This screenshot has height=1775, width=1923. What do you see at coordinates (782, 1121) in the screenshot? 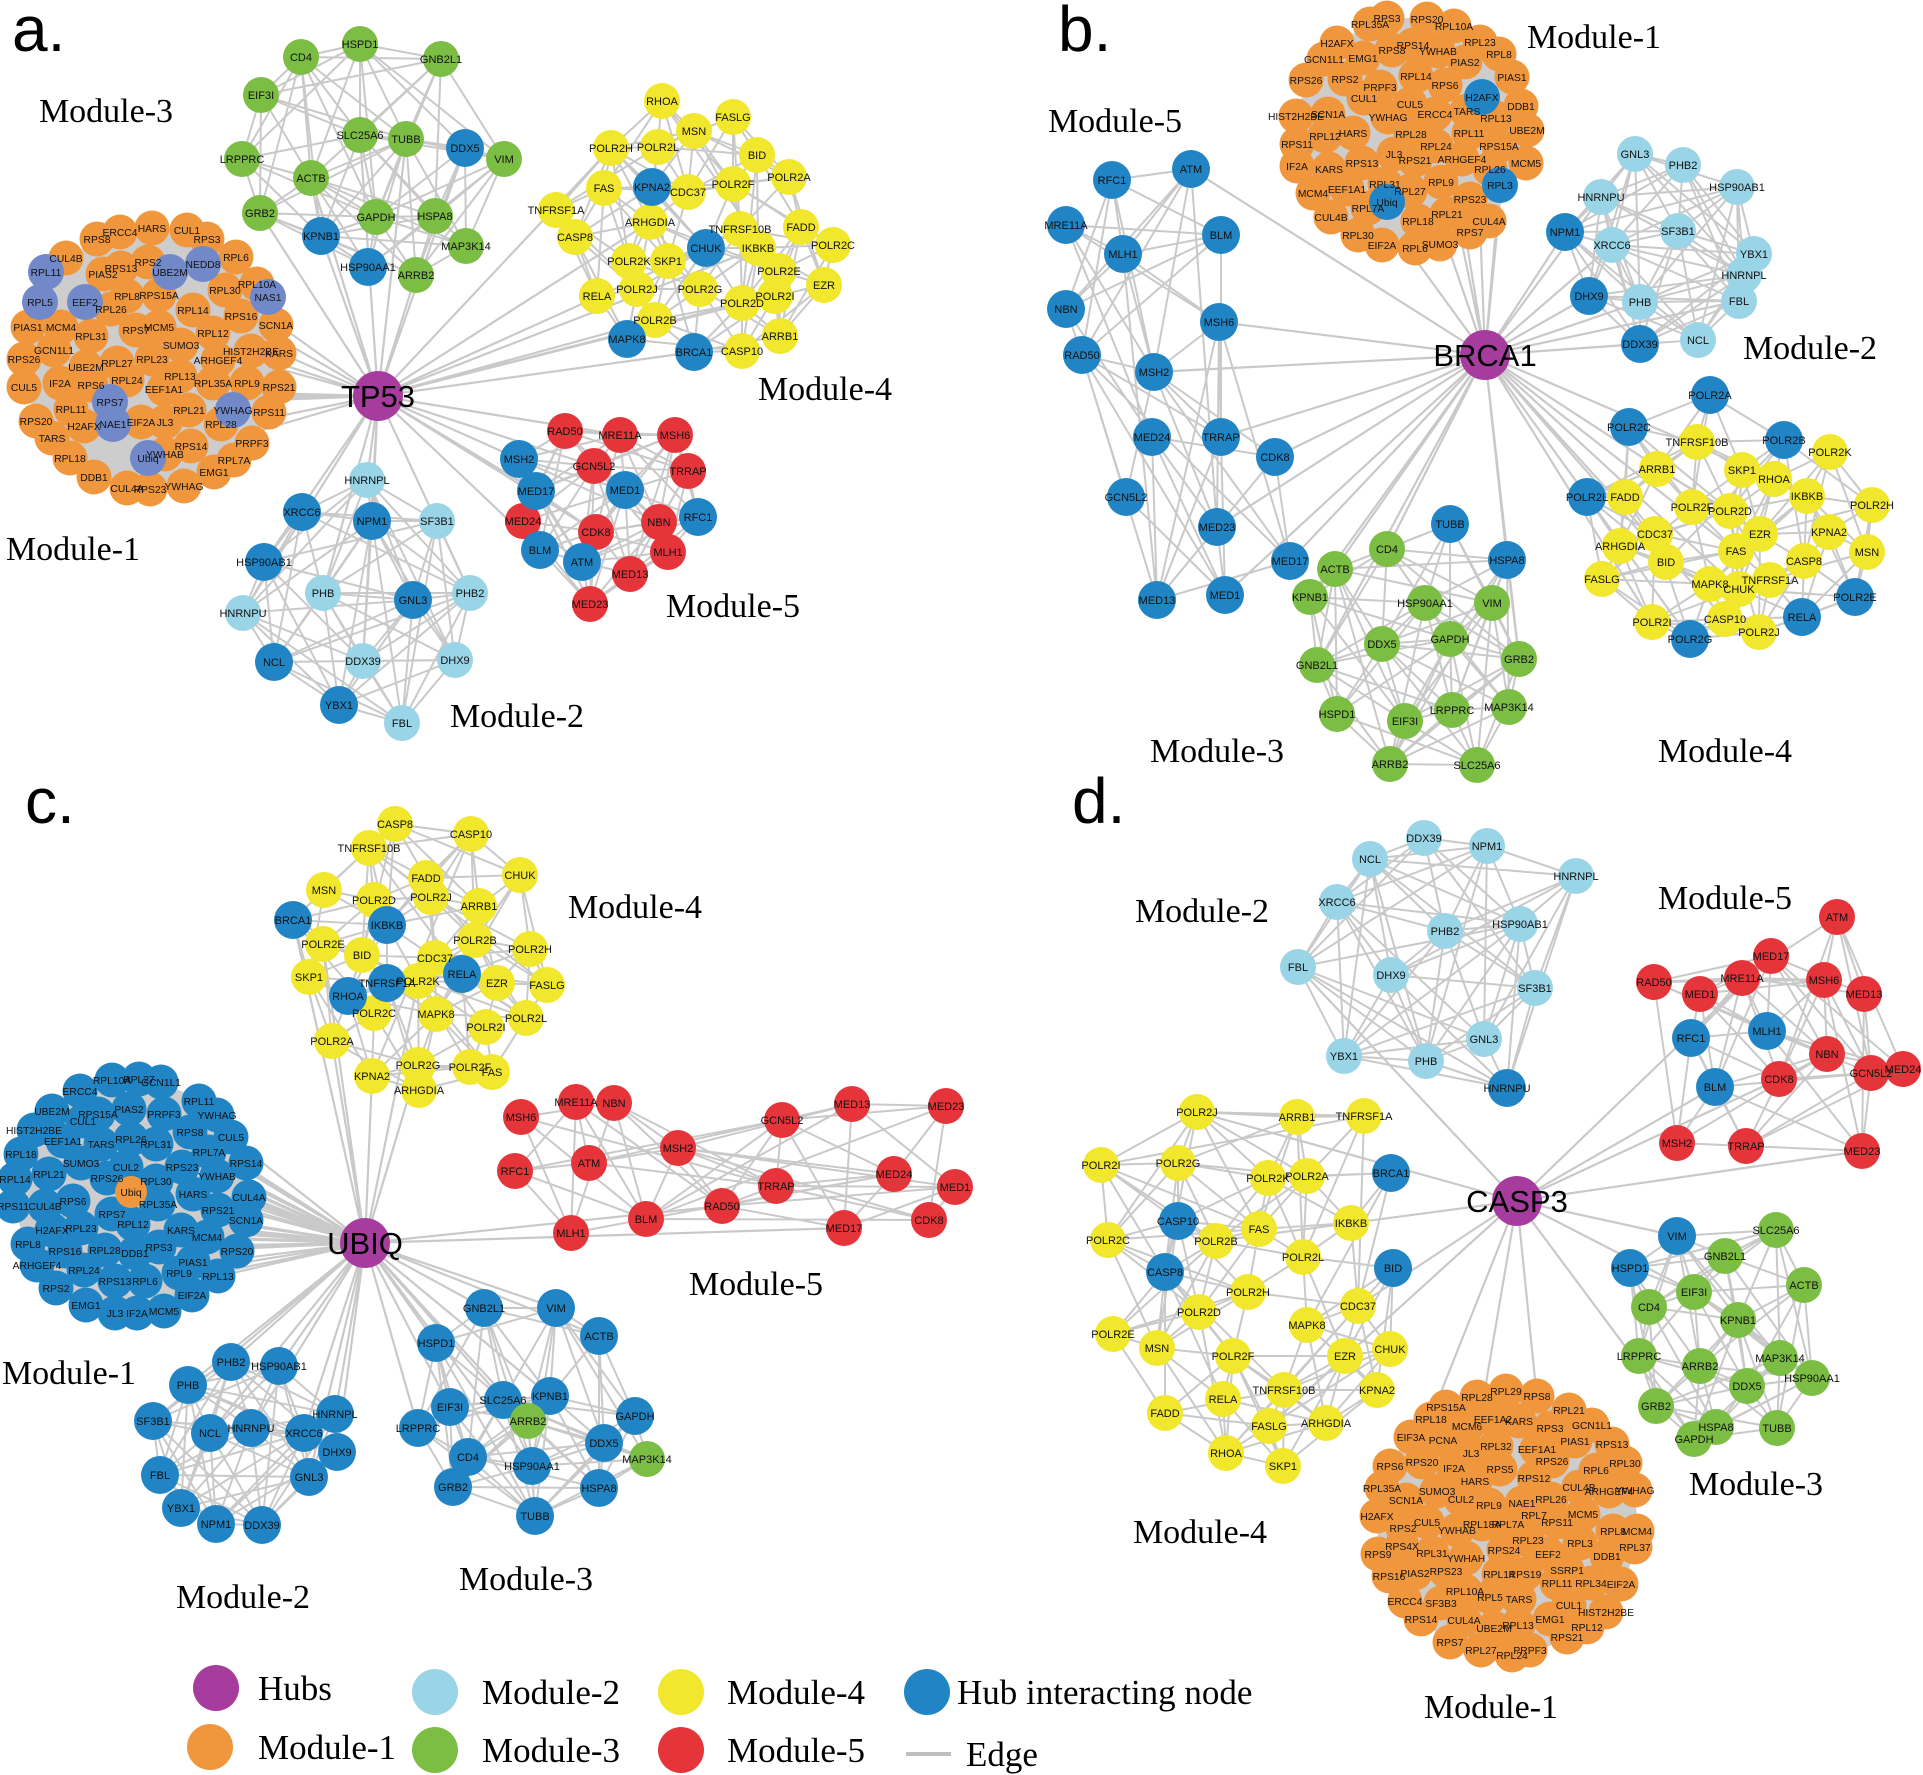
I see `svg-text: GCN5L2` at bounding box center [782, 1121].